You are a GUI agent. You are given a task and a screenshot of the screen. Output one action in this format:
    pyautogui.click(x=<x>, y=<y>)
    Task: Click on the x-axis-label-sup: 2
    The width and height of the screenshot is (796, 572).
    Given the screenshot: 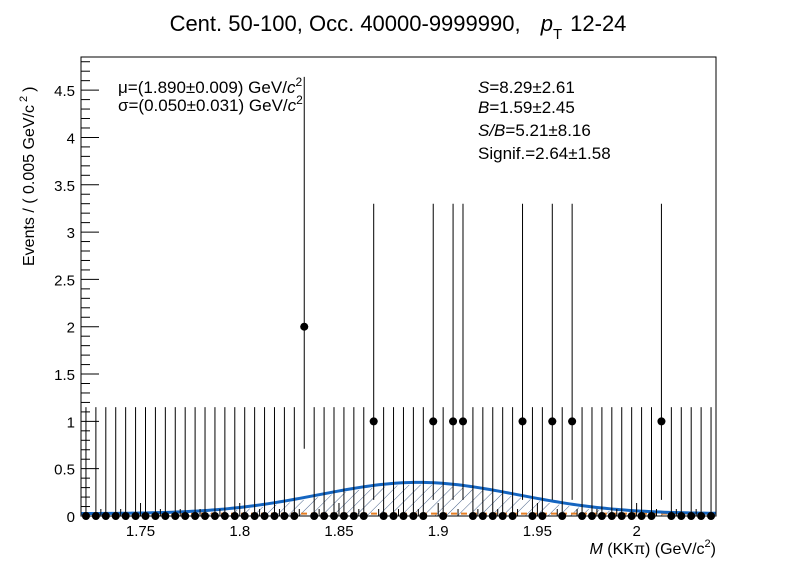 What is the action you would take?
    pyautogui.click(x=708, y=544)
    